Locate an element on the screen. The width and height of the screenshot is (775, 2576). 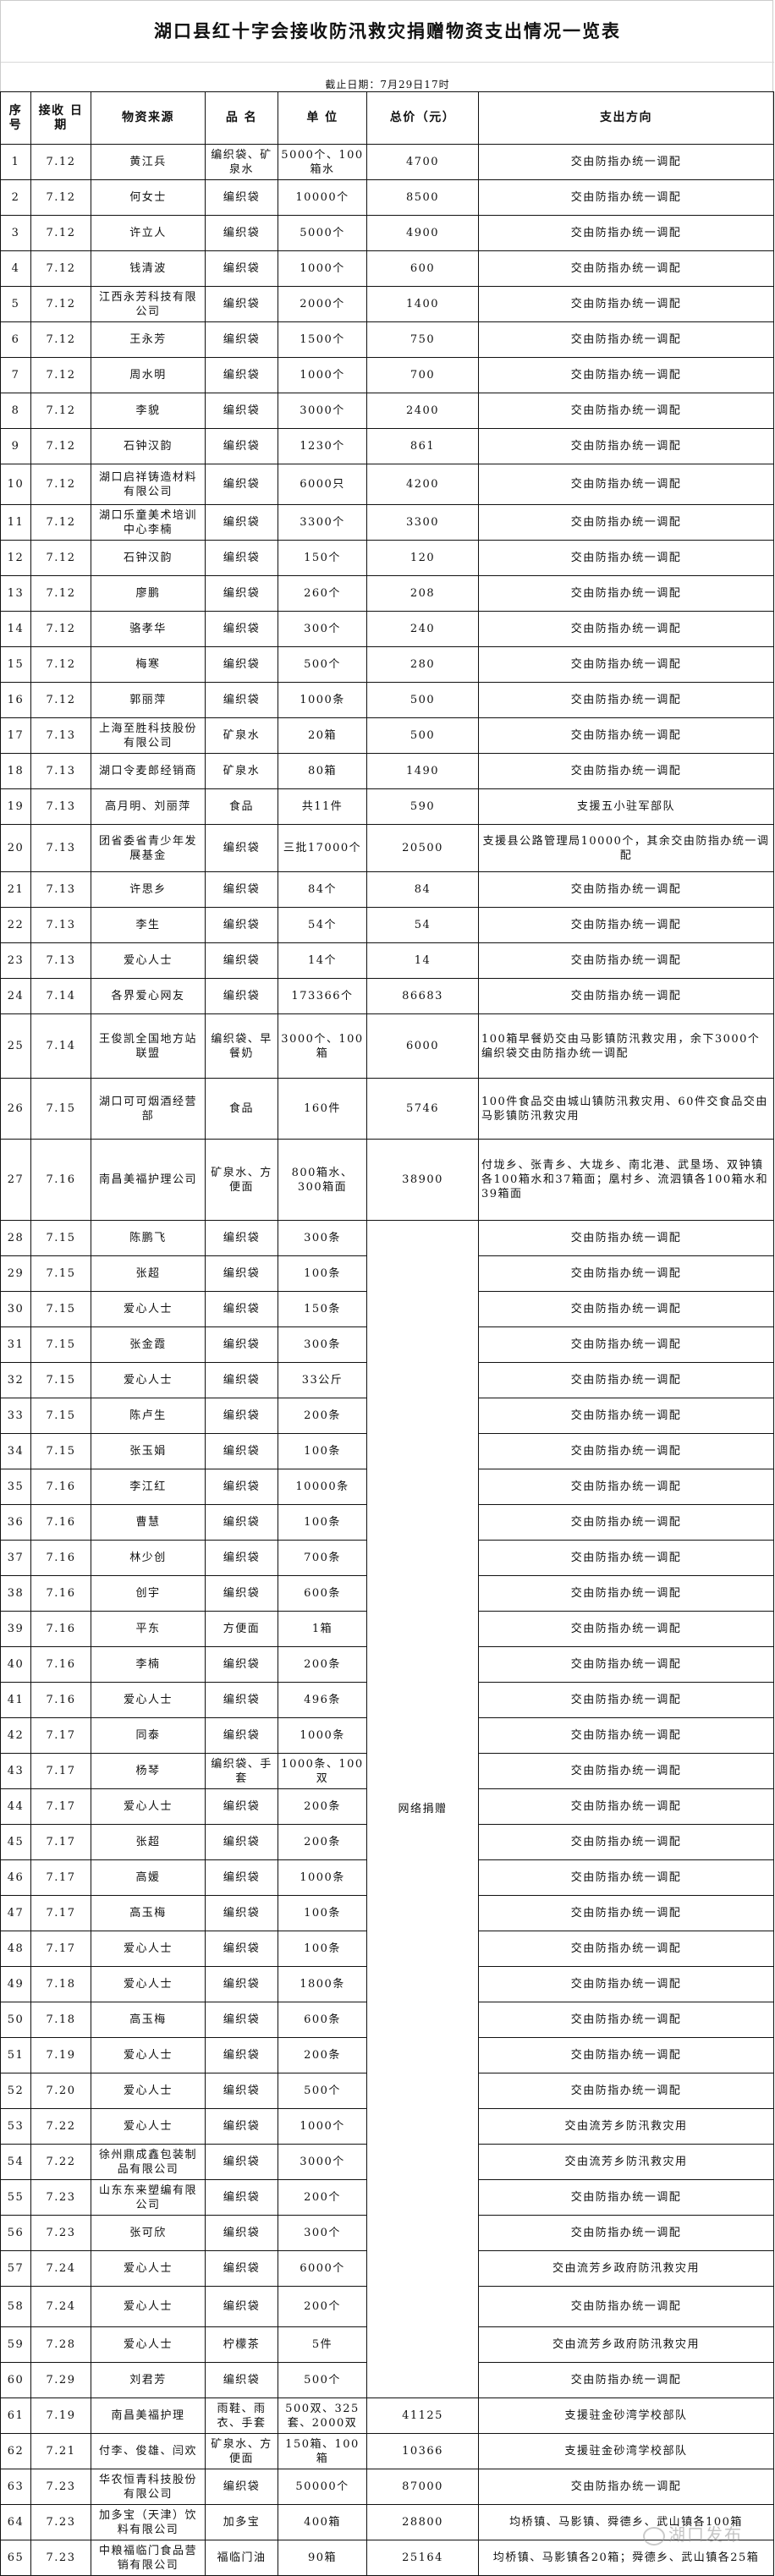
table-row: 14 7.12 骆孝华 编织袋 300个 240 交由防指办统一调配 is located at coordinates (387, 629).